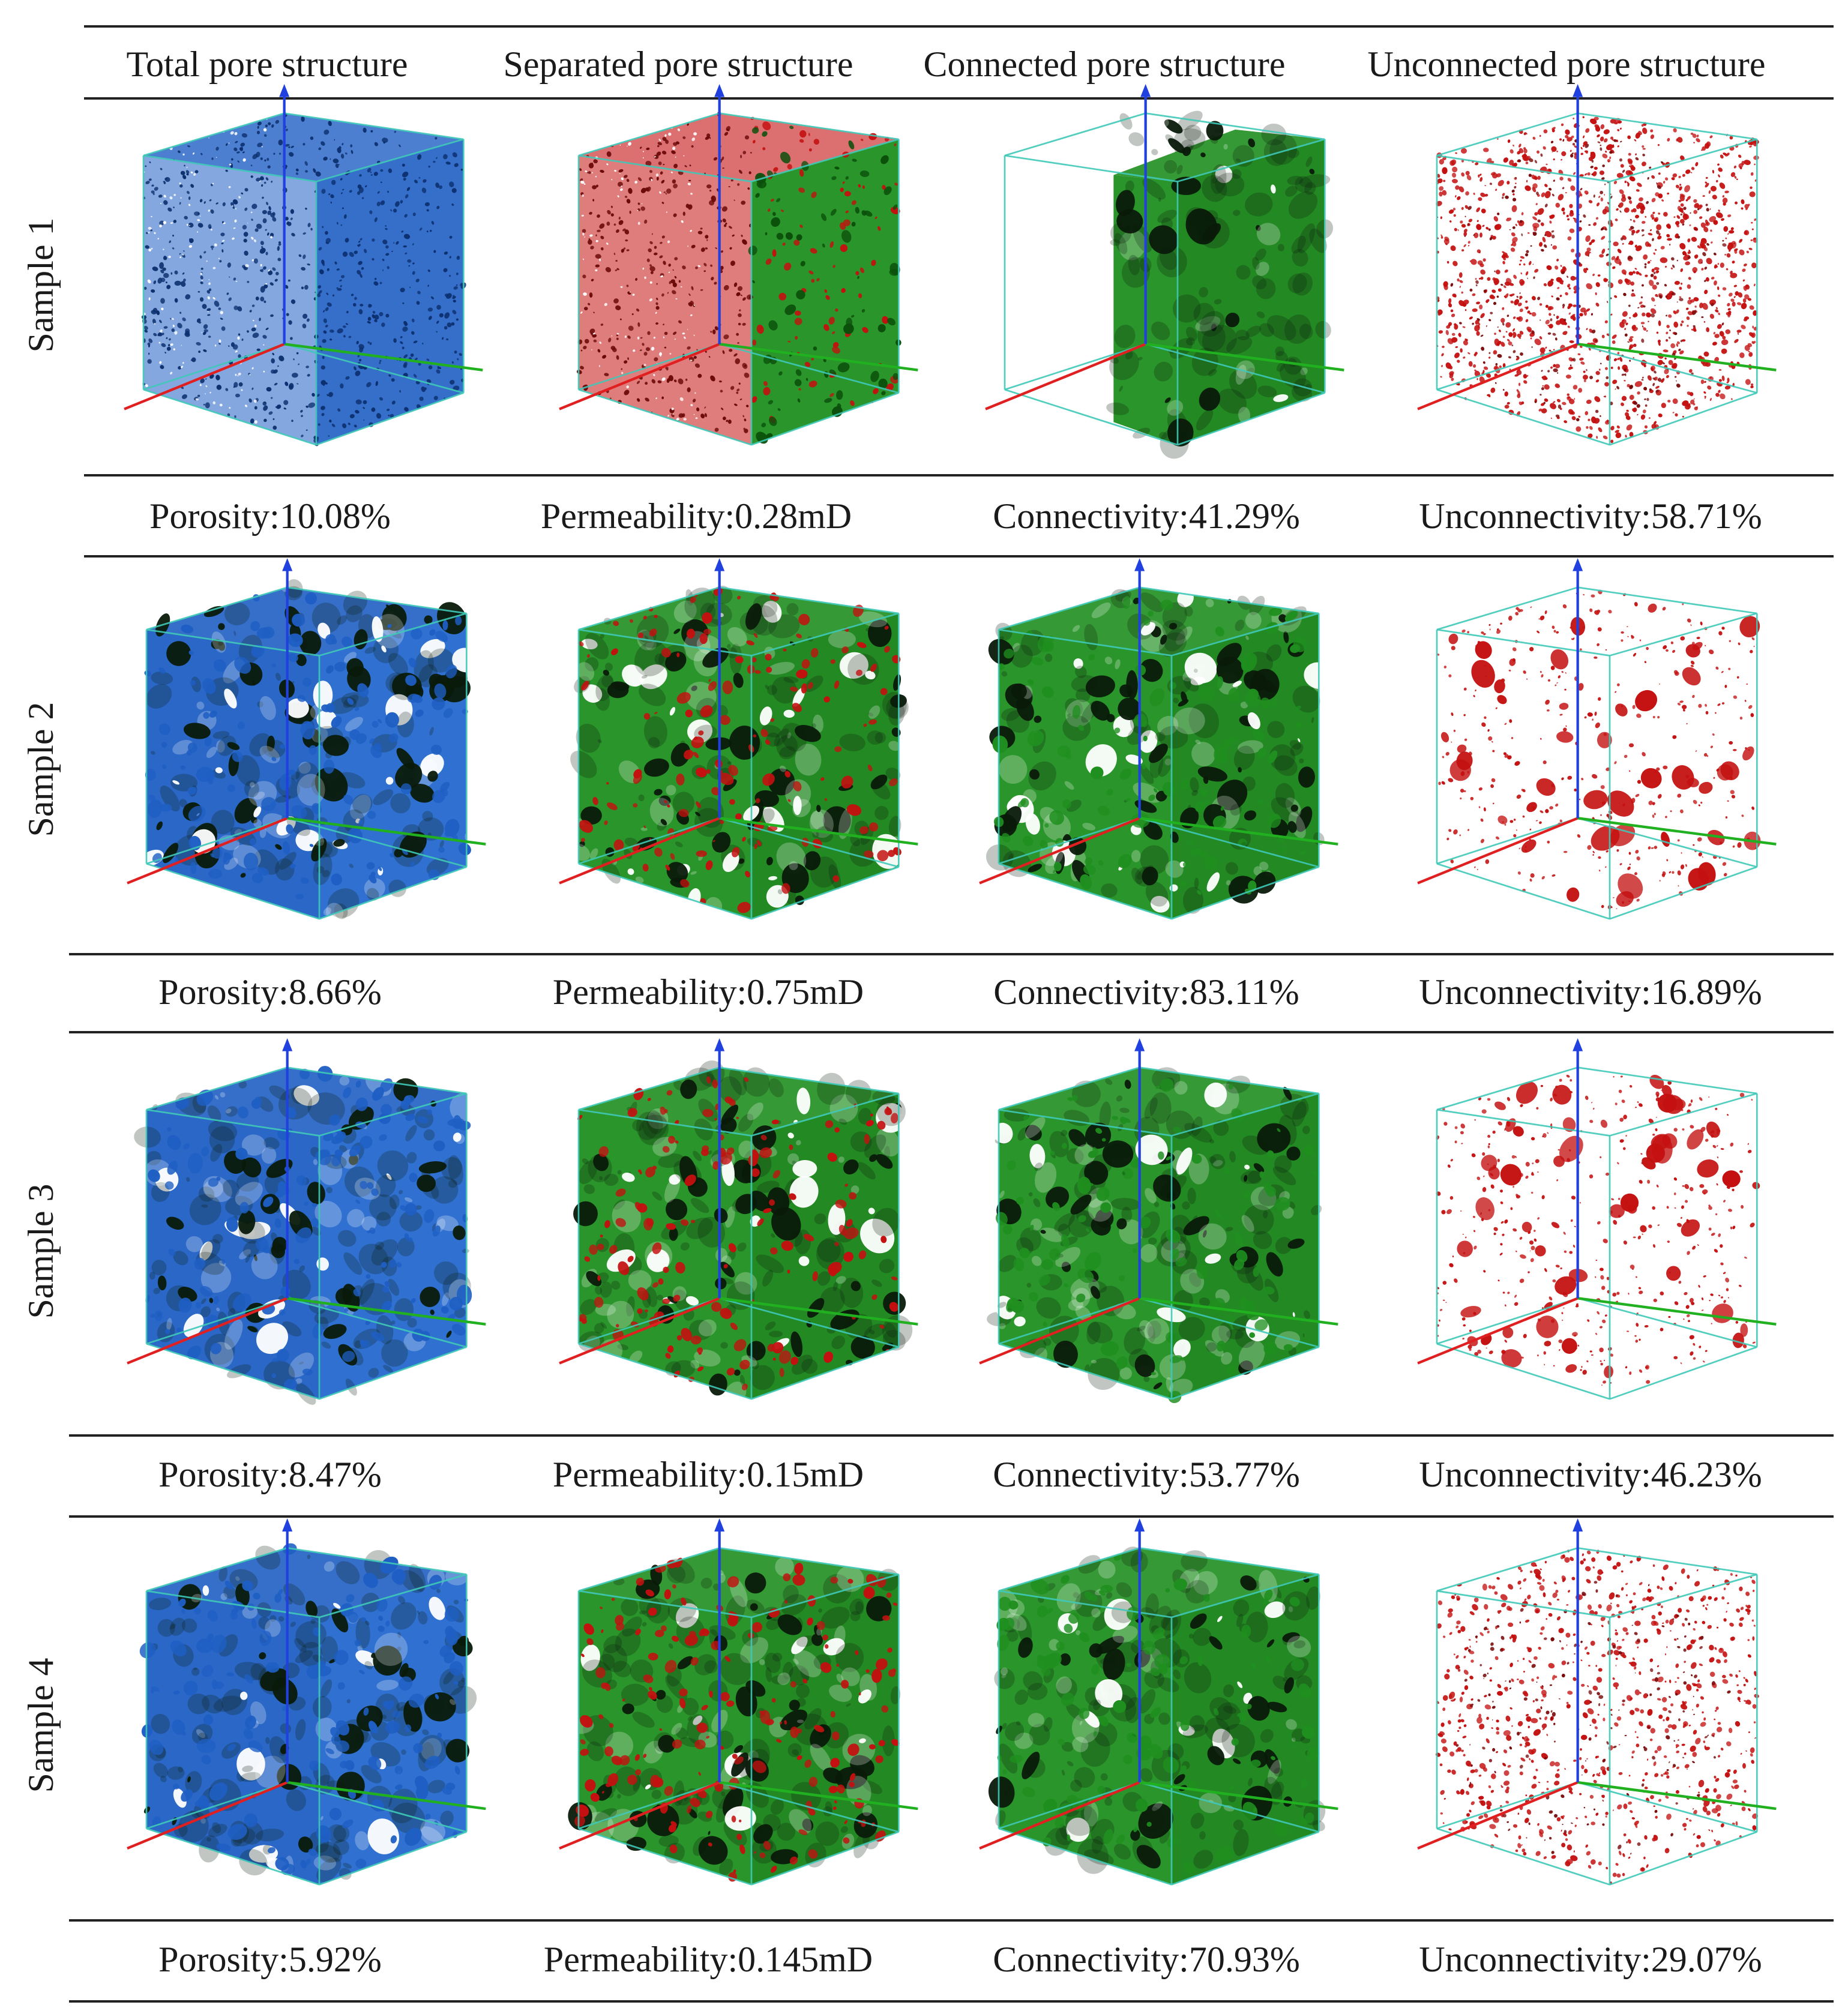 This screenshot has width=1848, height=2008. I want to click on sample-4-unconnected-pore-render, so click(1590, 1716).